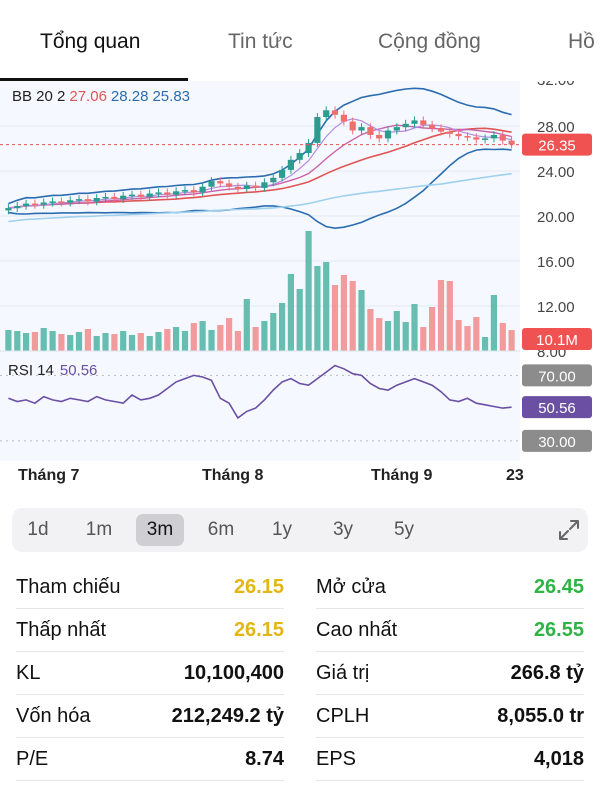  What do you see at coordinates (343, 529) in the screenshot?
I see `range-3y-button: 3y` at bounding box center [343, 529].